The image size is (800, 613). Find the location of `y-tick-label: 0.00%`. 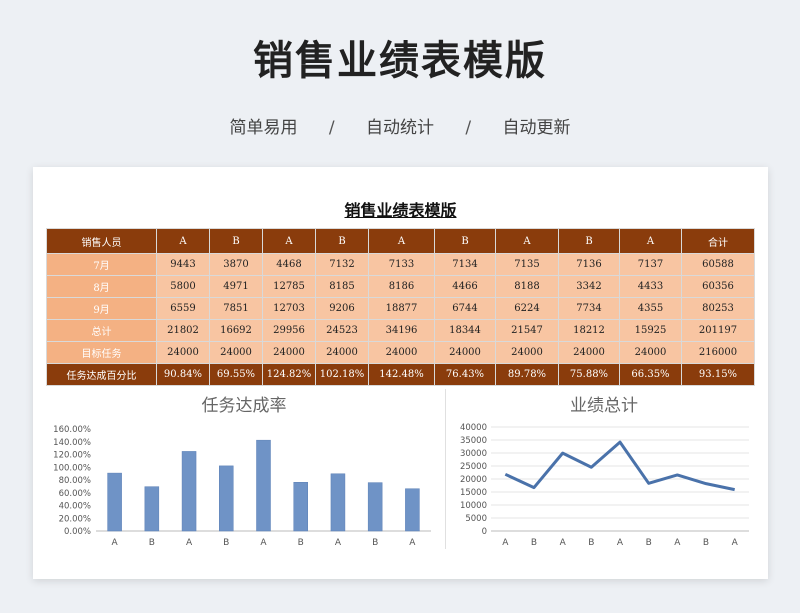

y-tick-label: 0.00% is located at coordinates (77, 532).